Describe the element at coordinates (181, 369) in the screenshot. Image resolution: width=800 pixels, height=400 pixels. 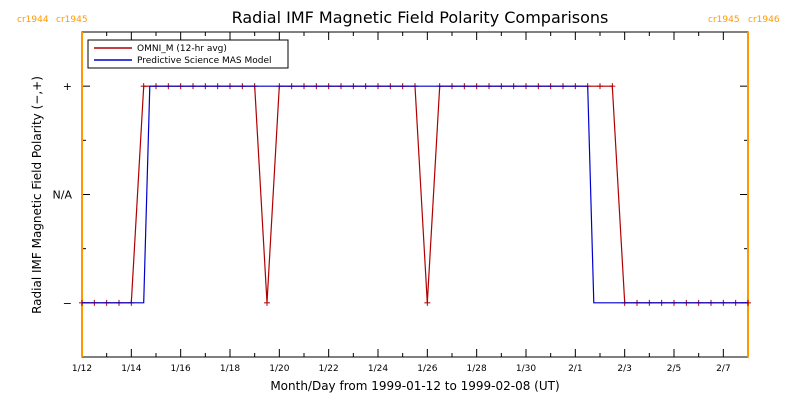
I see `x-tick-label: 1/16` at that location.